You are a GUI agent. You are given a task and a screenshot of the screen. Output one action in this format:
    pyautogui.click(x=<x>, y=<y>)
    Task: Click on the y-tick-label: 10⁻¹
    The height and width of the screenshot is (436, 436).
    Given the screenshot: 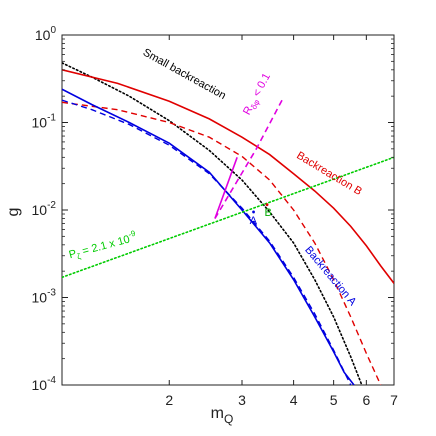 What is the action you would take?
    pyautogui.click(x=44, y=122)
    